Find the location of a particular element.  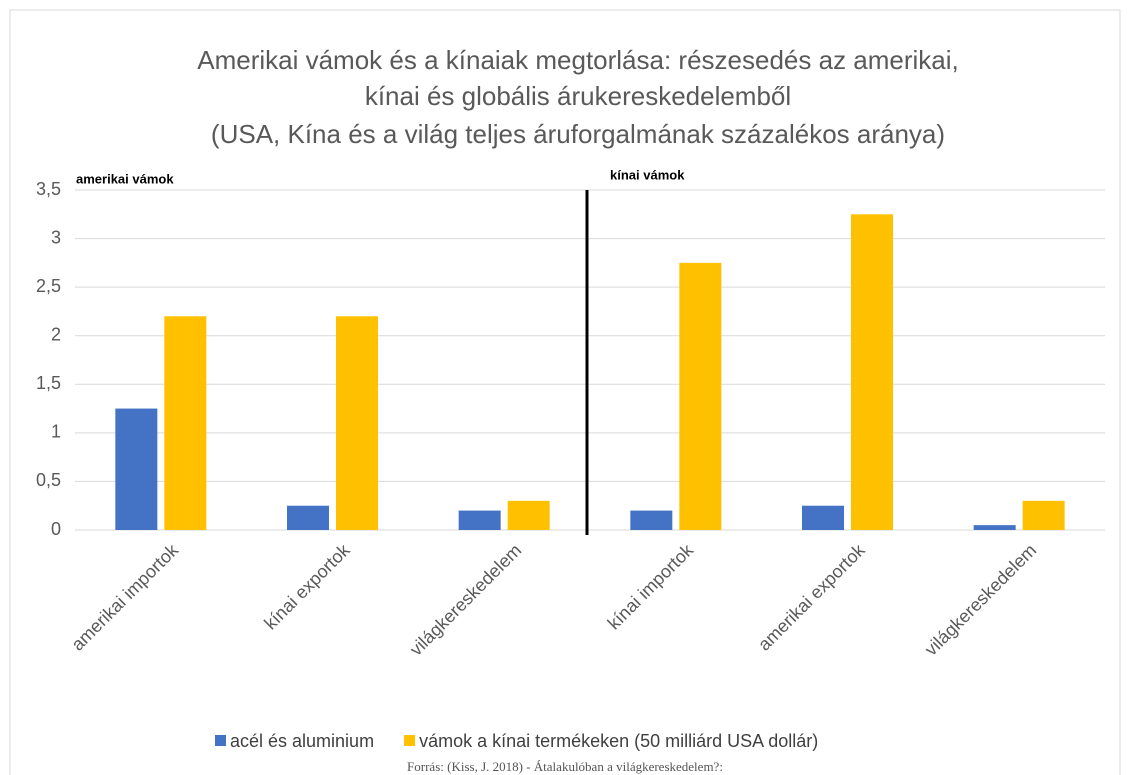

annotation: amerikai vámok is located at coordinates (125, 178).